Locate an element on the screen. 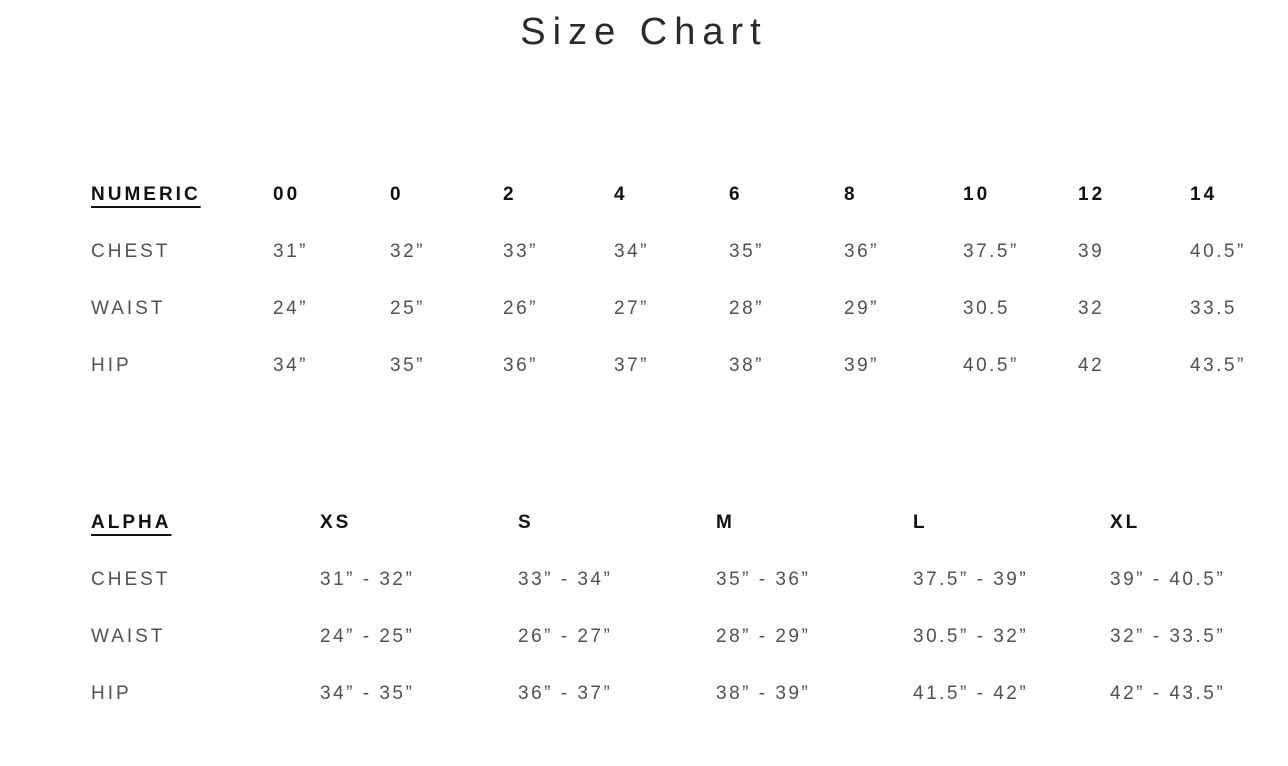  measurement-value: 32” - 33.5” is located at coordinates (1168, 636).